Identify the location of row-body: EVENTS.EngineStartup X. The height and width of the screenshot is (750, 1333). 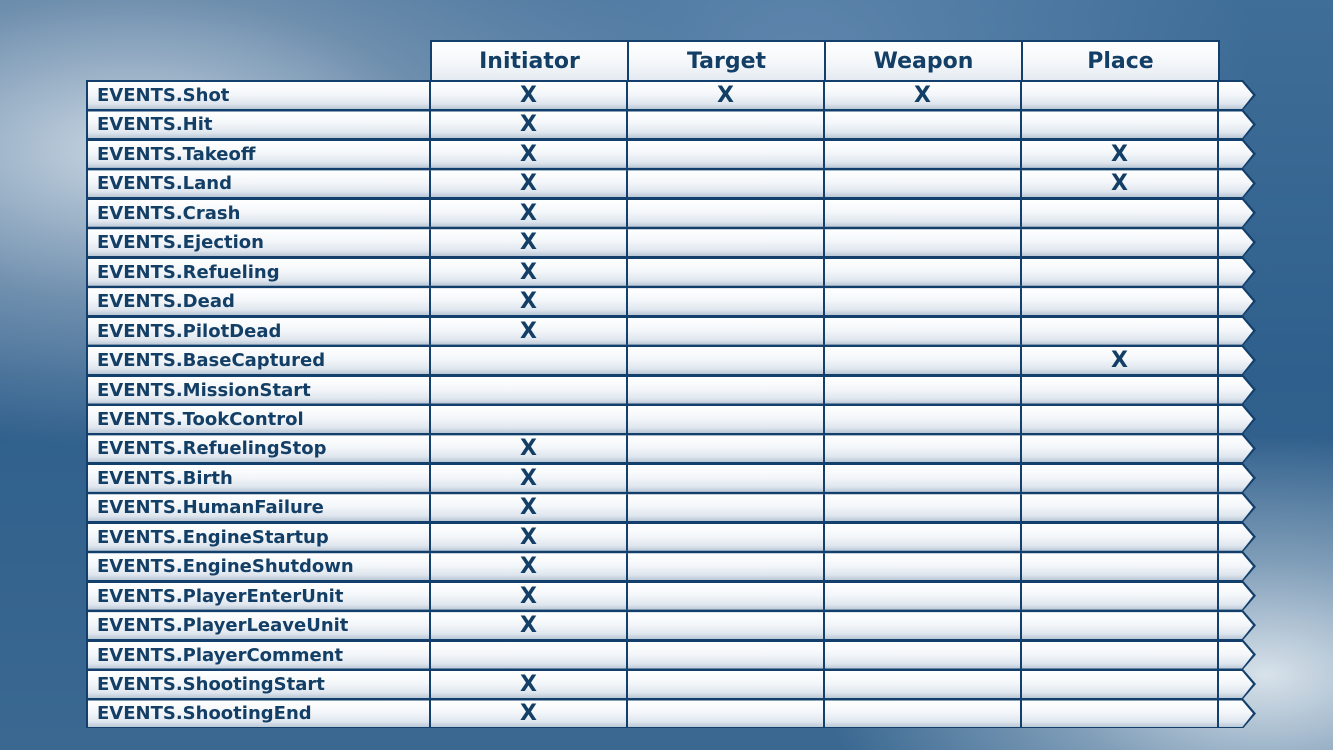
(670, 537).